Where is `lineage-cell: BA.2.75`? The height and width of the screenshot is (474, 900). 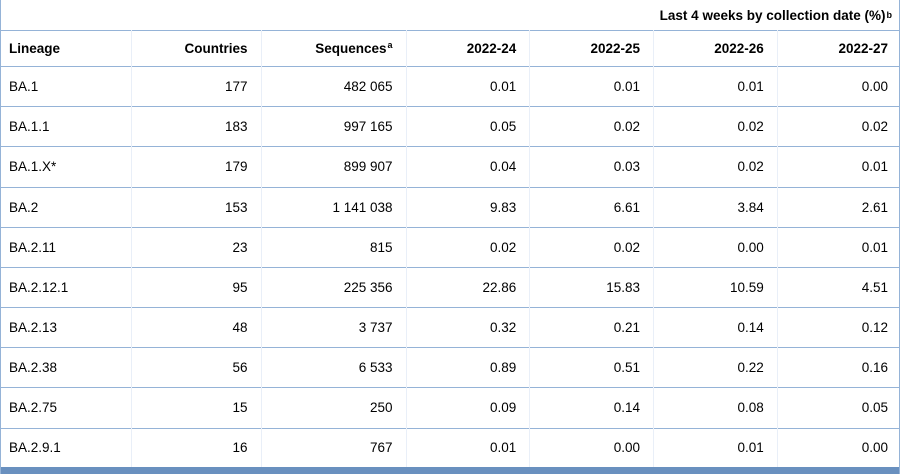
lineage-cell: BA.2.75 is located at coordinates (33, 408).